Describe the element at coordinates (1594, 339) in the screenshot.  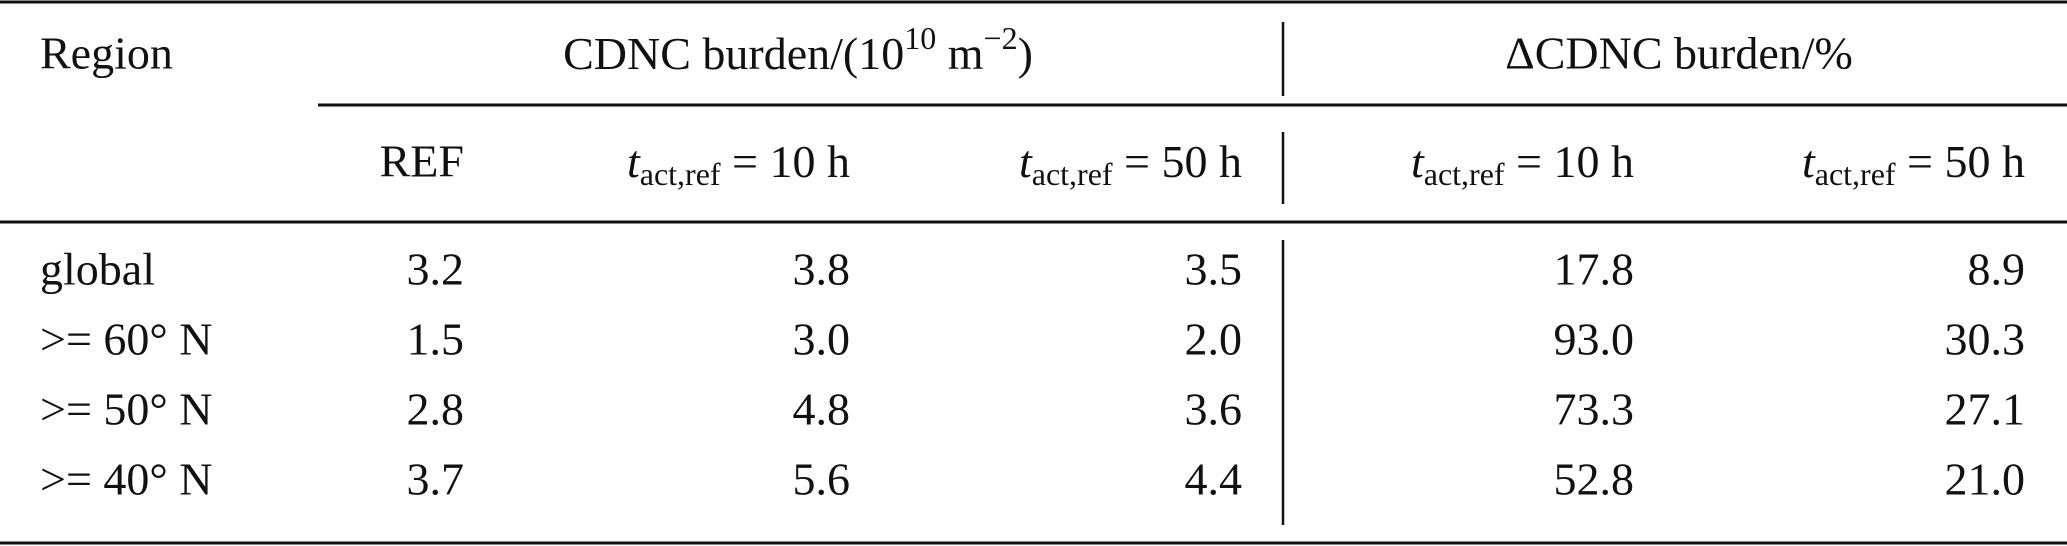
I see `cell: 93.0` at that location.